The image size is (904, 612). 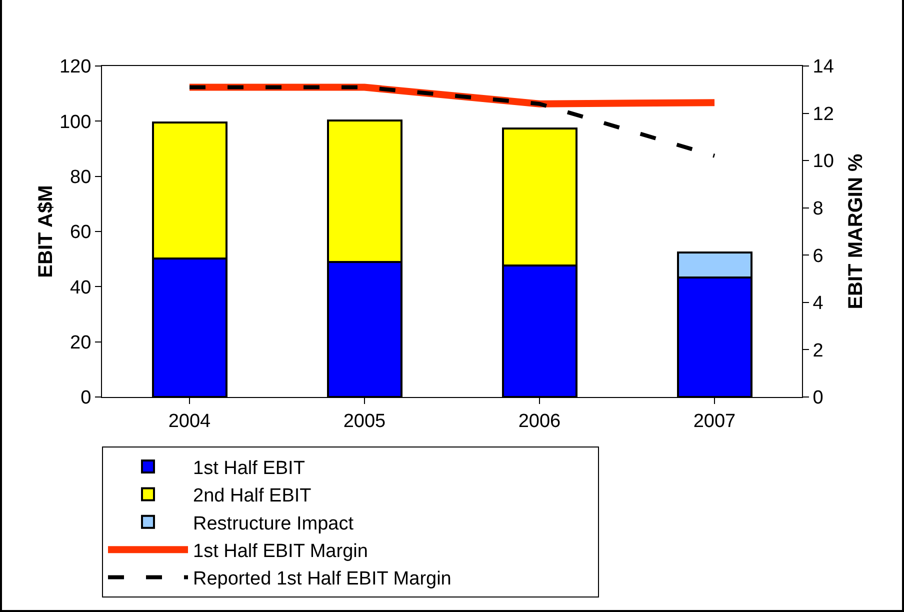 What do you see at coordinates (280, 551) in the screenshot?
I see `legend-label: 1st Half EBIT Margin` at bounding box center [280, 551].